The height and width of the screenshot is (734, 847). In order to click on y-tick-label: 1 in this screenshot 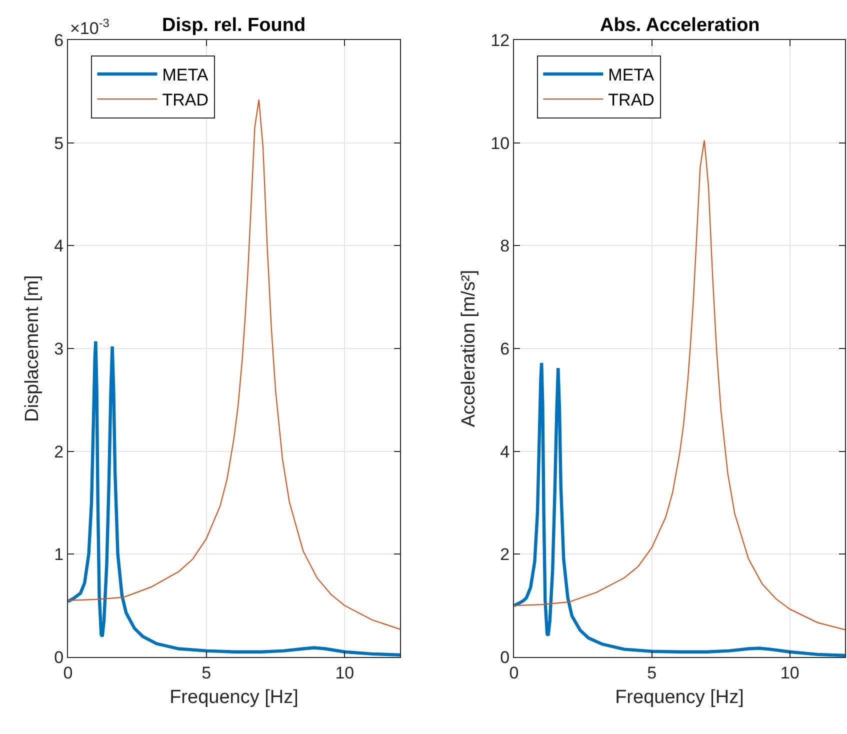, I will do `click(59, 554)`.